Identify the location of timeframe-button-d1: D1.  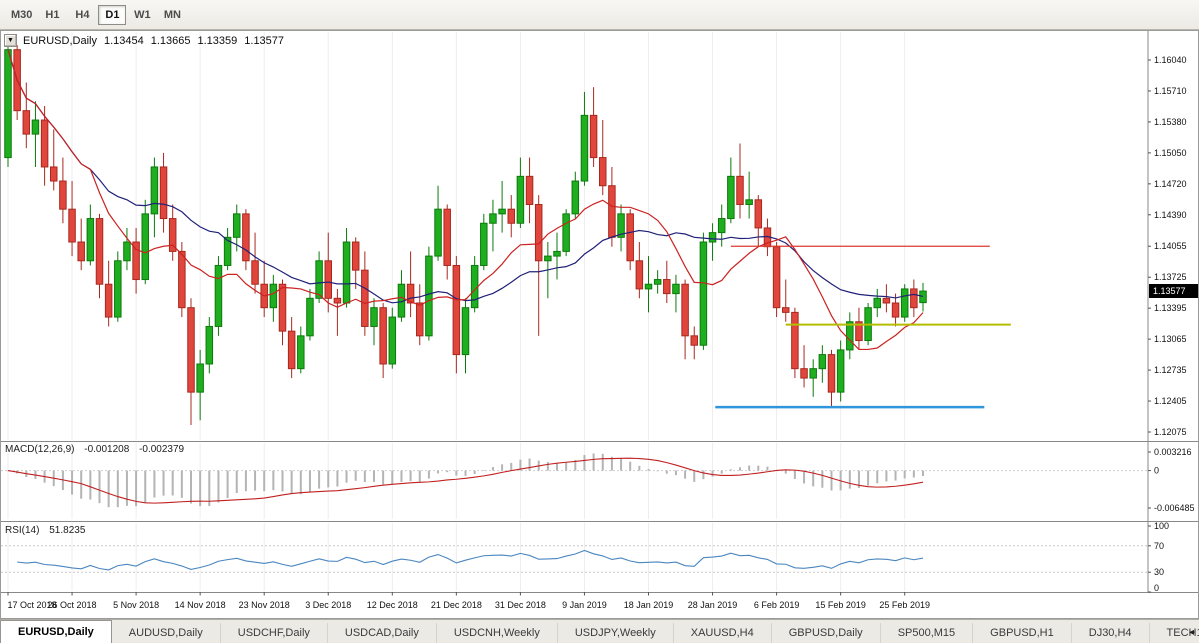
(112, 14).